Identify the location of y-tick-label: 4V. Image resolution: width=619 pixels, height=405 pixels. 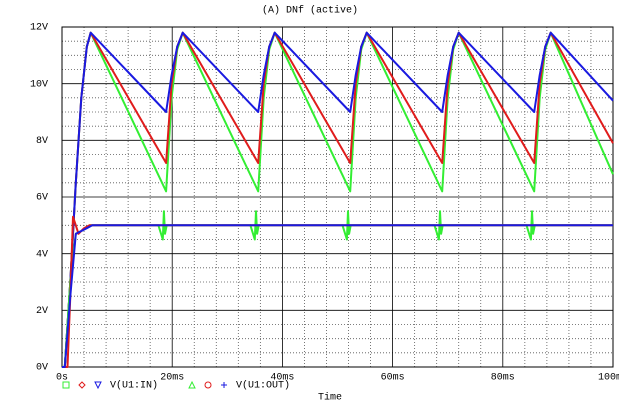
(42, 254).